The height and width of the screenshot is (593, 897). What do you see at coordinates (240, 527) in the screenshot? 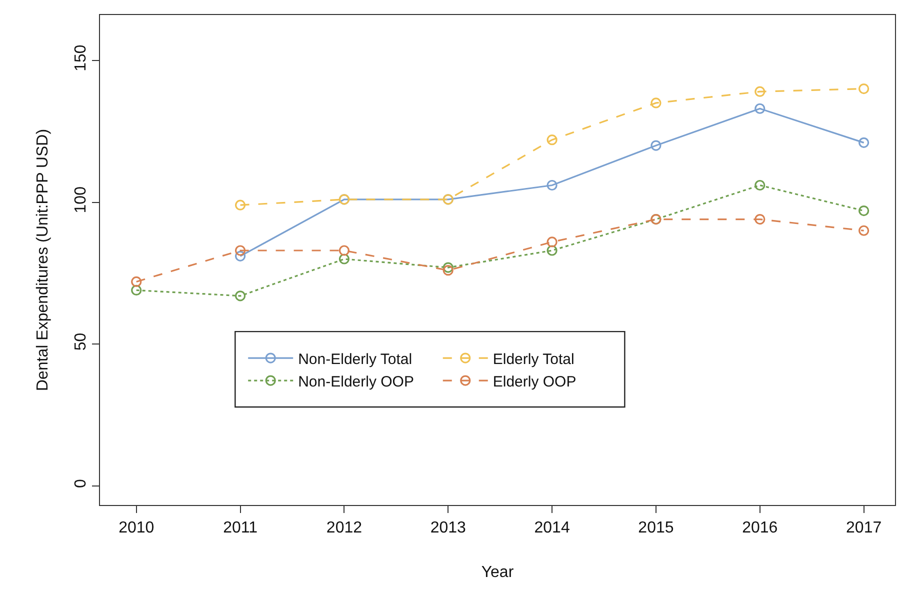
I see `x-tick-label: 2011` at bounding box center [240, 527].